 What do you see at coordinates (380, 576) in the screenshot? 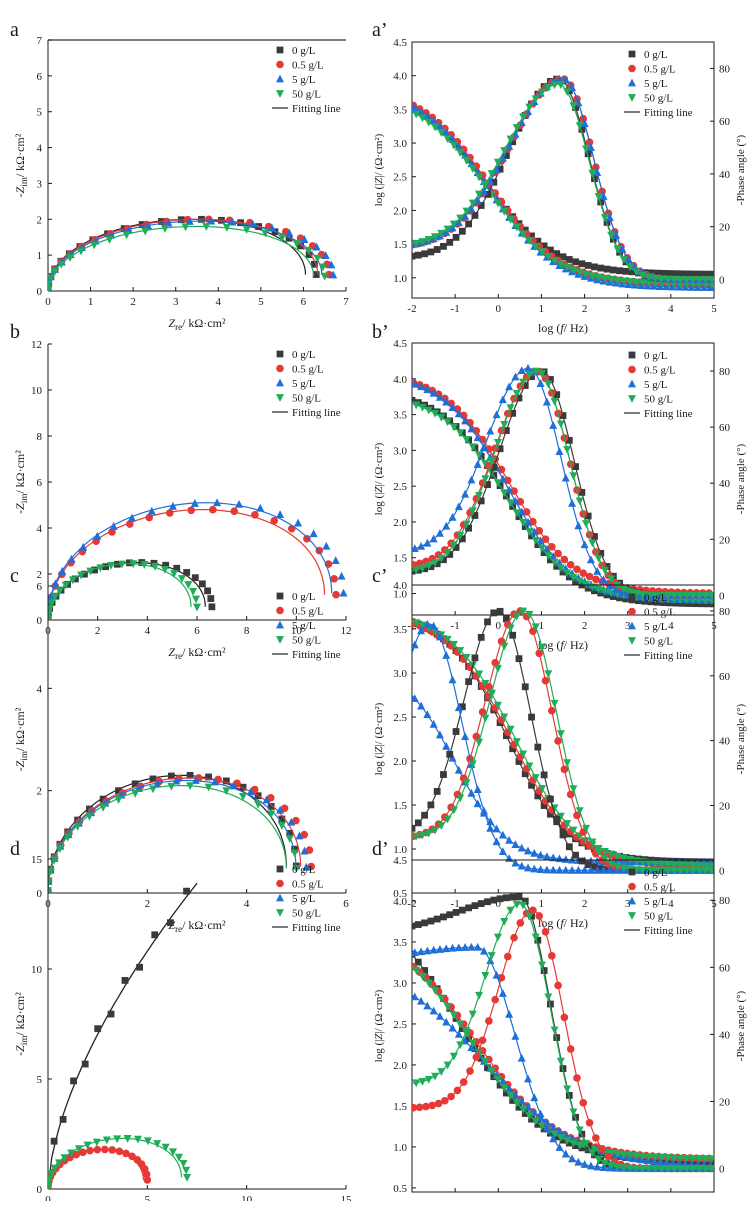
I see `panel-label-cp: c’` at bounding box center [380, 576].